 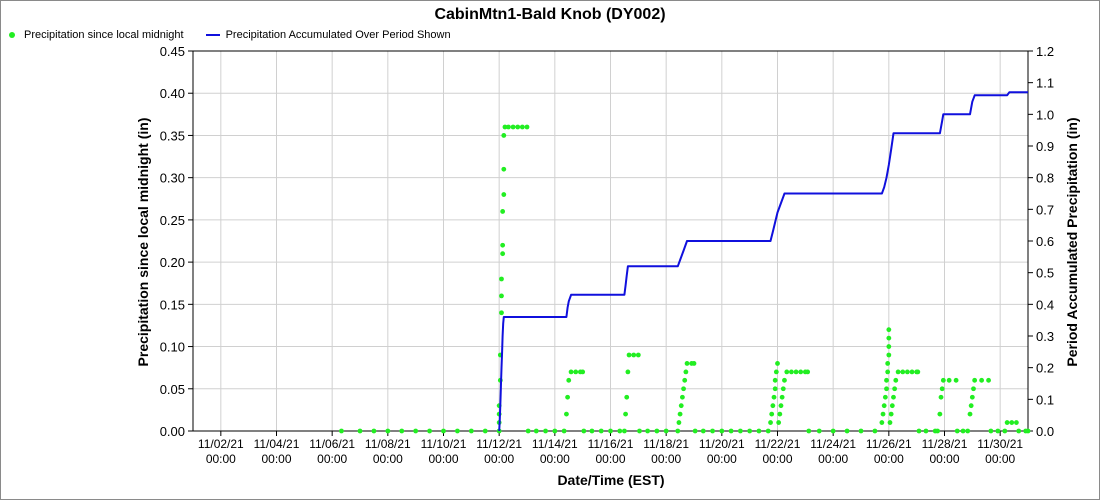 What do you see at coordinates (1045, 368) in the screenshot?
I see `right-tick-label: 0.2` at bounding box center [1045, 368].